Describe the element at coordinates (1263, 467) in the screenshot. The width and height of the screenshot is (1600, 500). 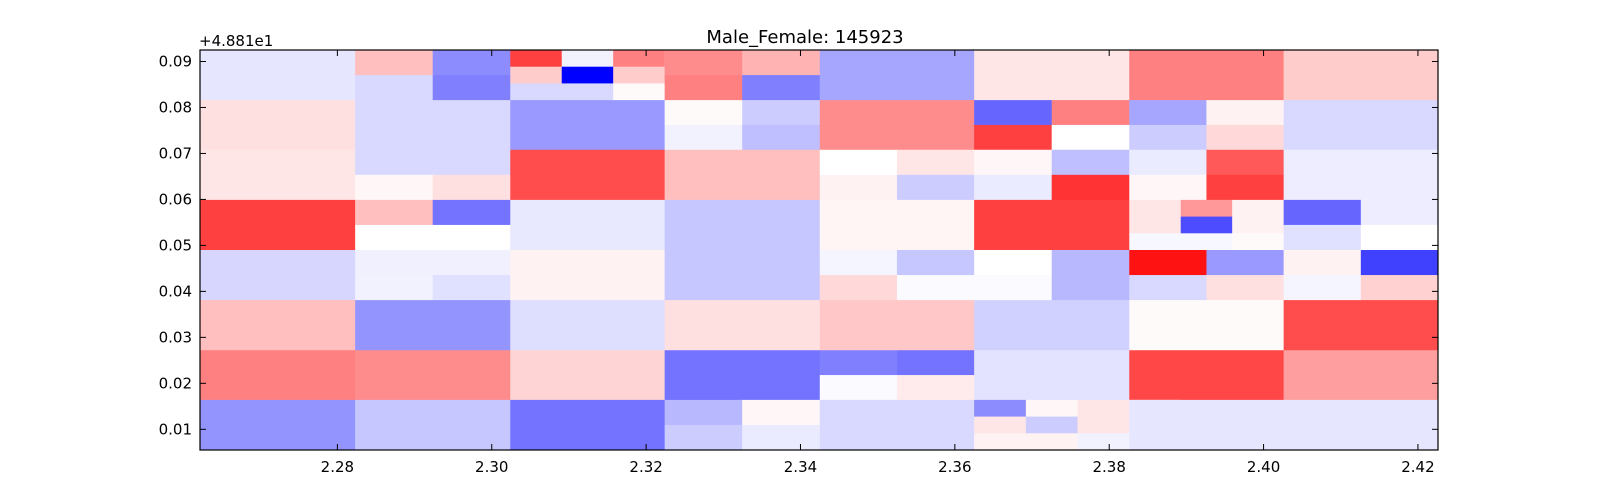
I see `x-tick-label: 2.40` at that location.